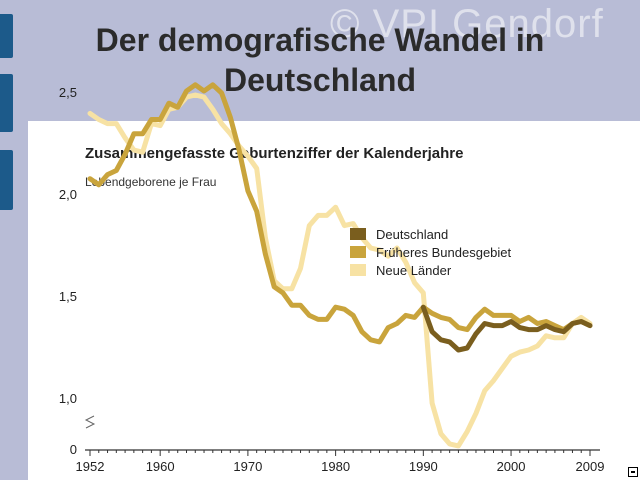 Image resolution: width=640 pixels, height=480 pixels. Describe the element at coordinates (335, 466) in the screenshot. I see `x-tick-label-3: 1980` at that location.